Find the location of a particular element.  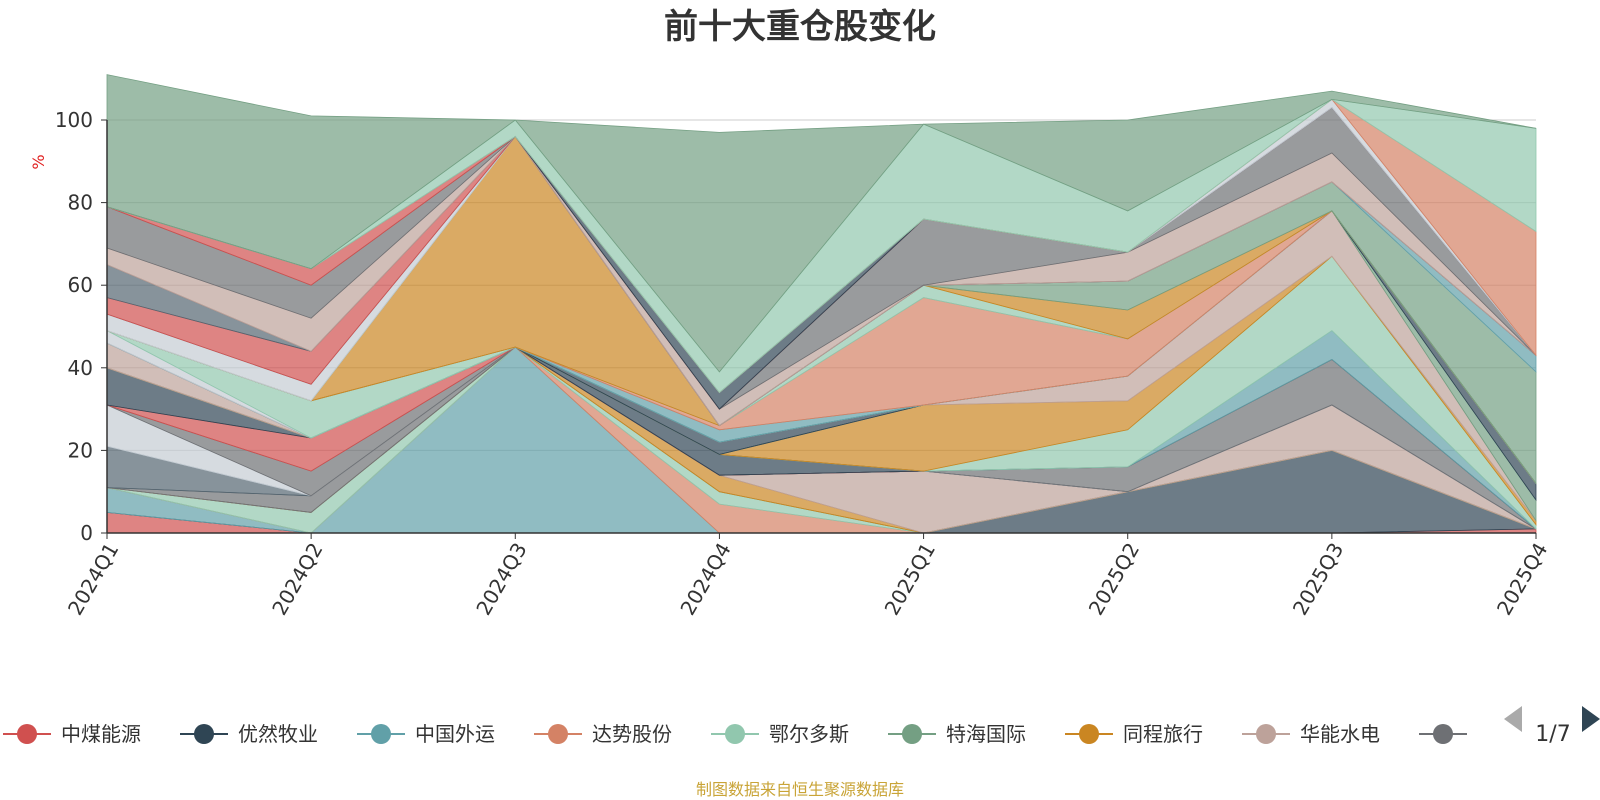

source-note: 制图数据来自恒生聚源数据库 is located at coordinates (800, 789).